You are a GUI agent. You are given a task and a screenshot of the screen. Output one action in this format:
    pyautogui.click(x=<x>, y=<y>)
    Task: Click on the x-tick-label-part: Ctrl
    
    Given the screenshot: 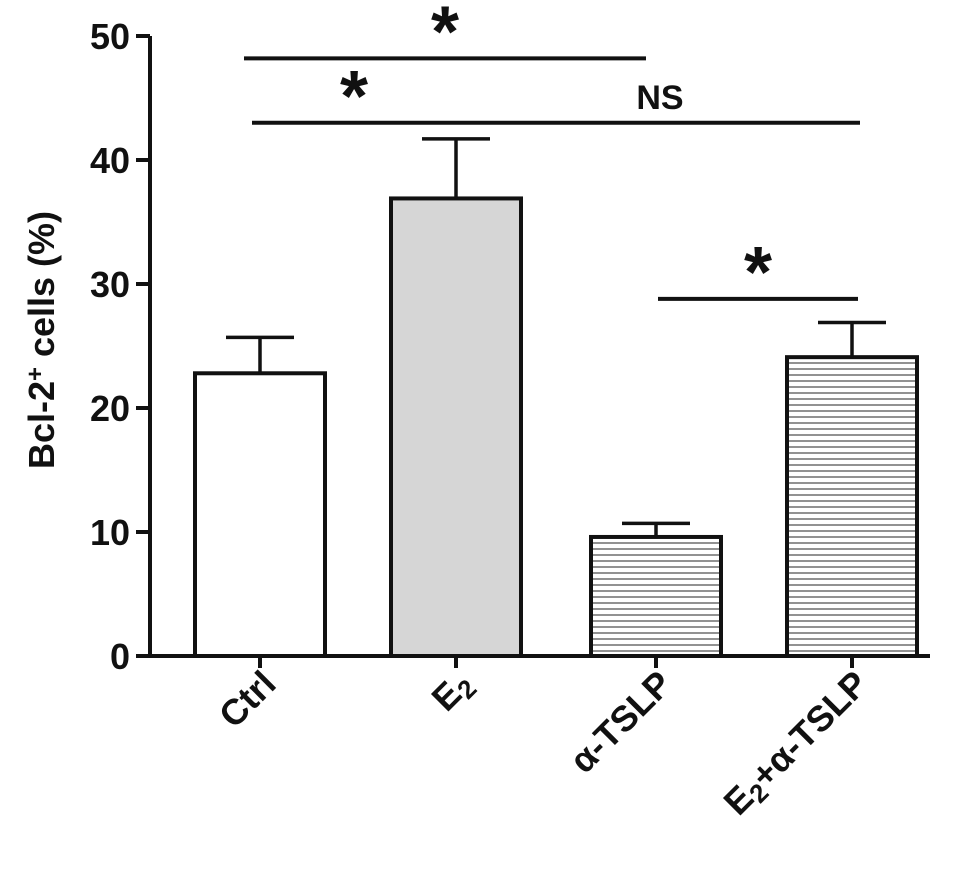 What is the action you would take?
    pyautogui.click(x=247, y=699)
    